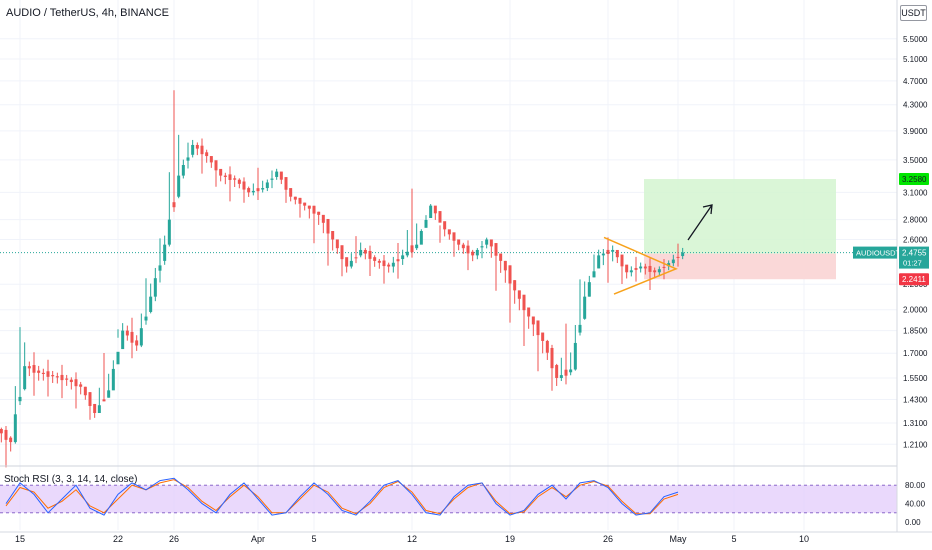  Describe the element at coordinates (915, 400) in the screenshot. I see `price-tick: 1.4300` at that location.